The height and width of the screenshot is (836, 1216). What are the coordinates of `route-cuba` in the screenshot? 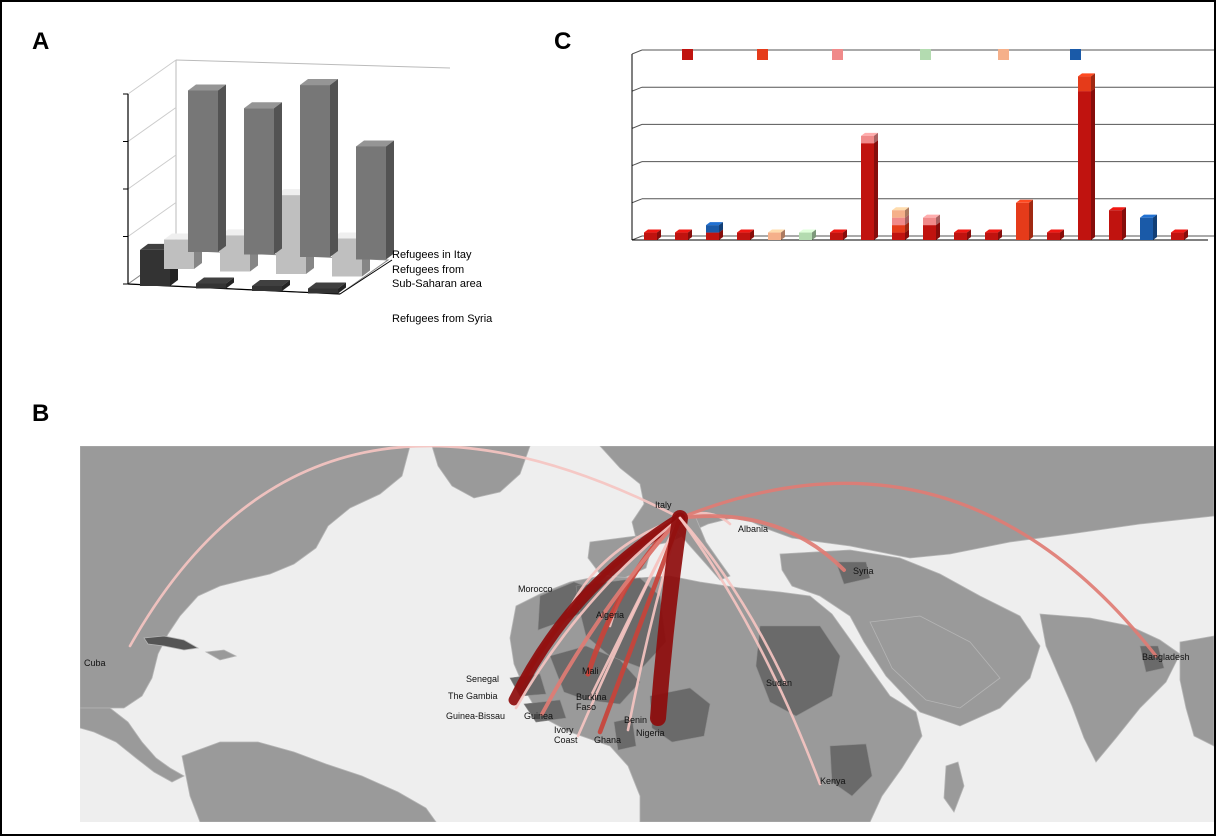 It's located at (405, 547).